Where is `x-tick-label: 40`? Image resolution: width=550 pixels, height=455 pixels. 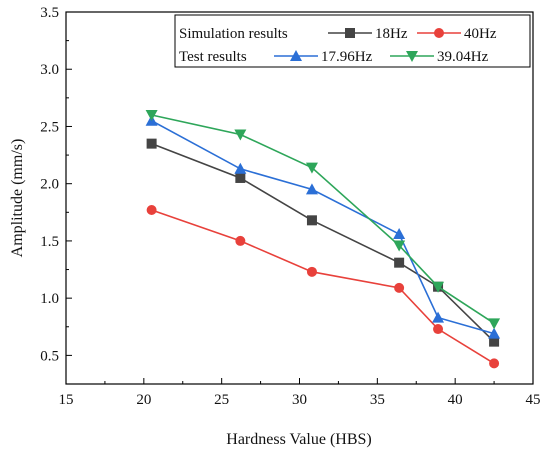
x-tick-label: 40 is located at coordinates (455, 400).